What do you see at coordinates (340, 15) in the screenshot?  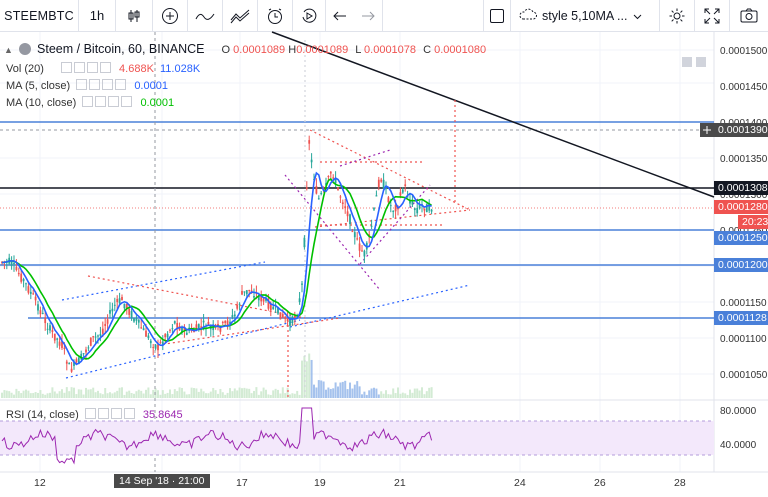 I see `undo-icon` at bounding box center [340, 15].